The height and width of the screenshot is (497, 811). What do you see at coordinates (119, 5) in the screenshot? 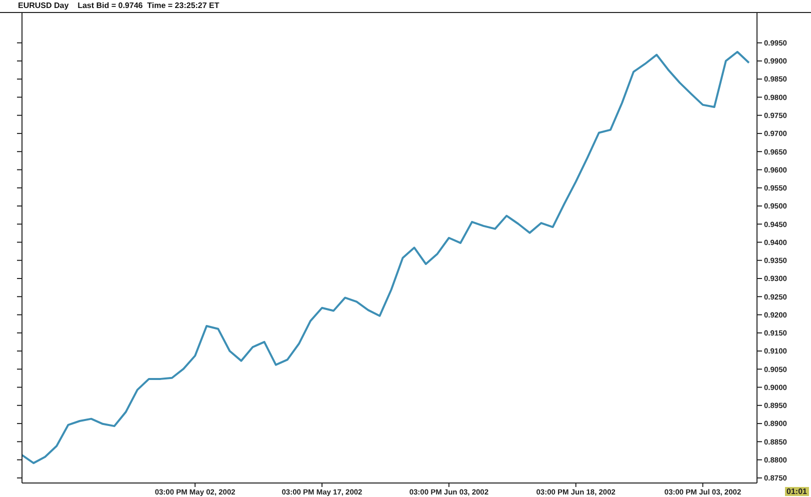
I see `chart-title: EURUSD Day Last Bid = 0.9746 Time = 23:25:27 ET` at bounding box center [119, 5].